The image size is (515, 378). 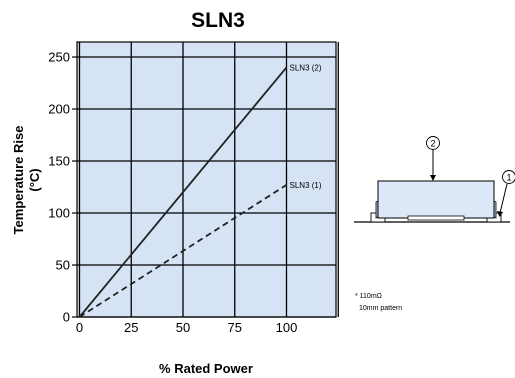 I want to click on y-axis-ticks: 0 50 100 150 200 250, so click(x=62, y=187).